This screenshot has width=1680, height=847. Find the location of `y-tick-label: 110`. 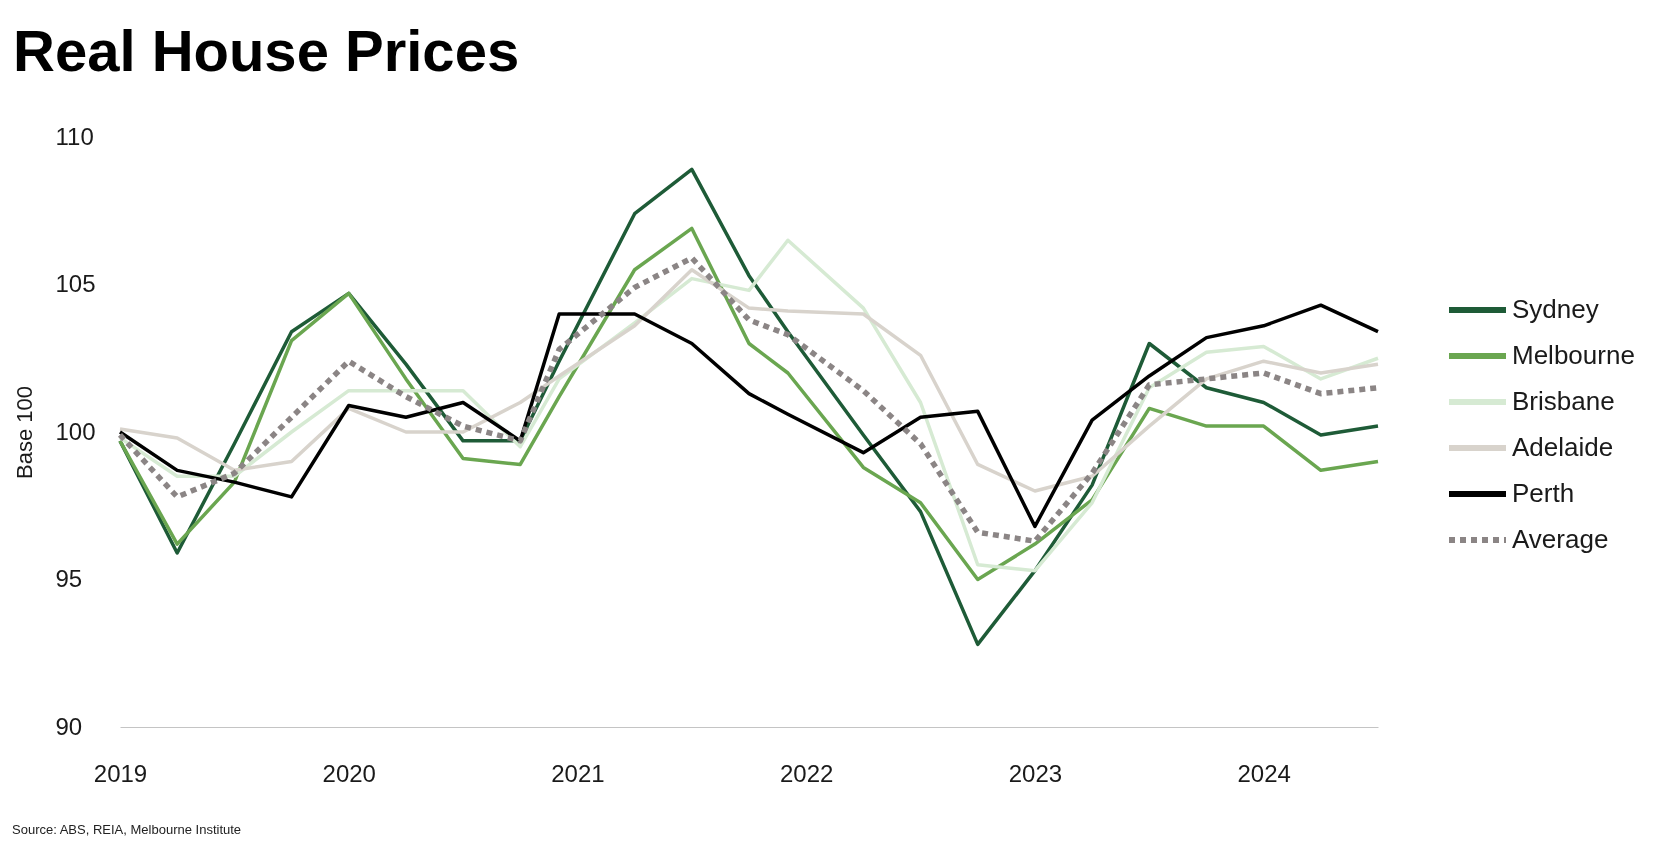

y-tick-label: 110 is located at coordinates (74, 136).